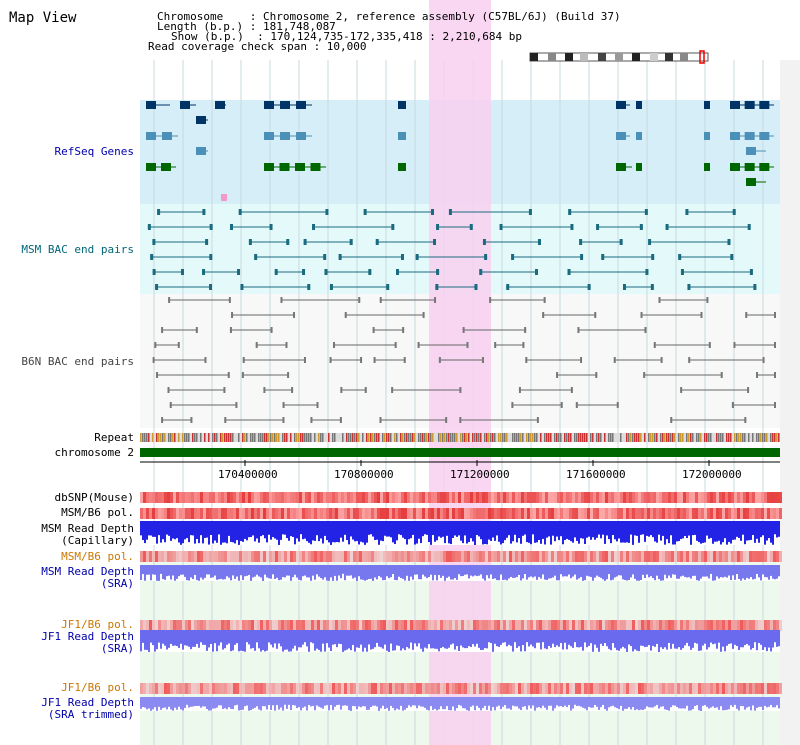  What do you see at coordinates (77, 249) in the screenshot?
I see `msm-bac-label: MSM BAC end pairs` at bounding box center [77, 249].